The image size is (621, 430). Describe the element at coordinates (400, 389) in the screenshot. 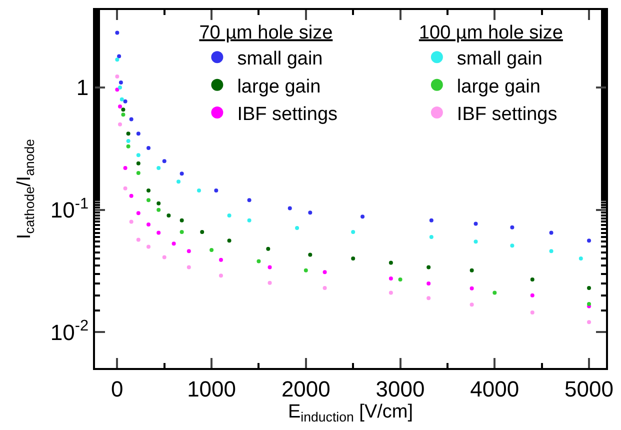

I see `x-tick-label: 3000` at that location.